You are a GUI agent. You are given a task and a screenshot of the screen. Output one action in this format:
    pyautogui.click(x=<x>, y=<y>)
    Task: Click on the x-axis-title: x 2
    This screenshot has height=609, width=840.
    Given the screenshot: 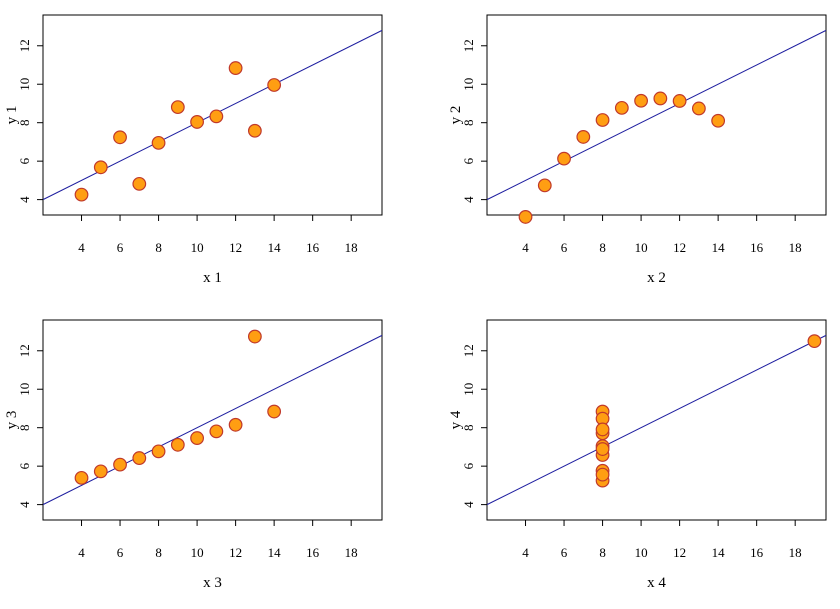 What is the action you would take?
    pyautogui.click(x=656, y=278)
    